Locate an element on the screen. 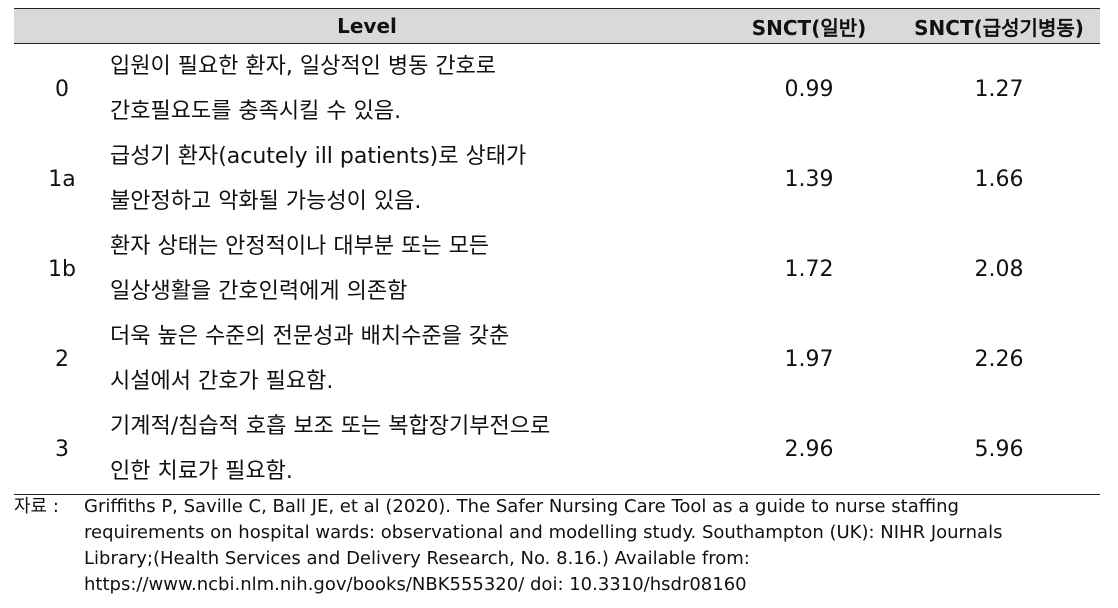 The width and height of the screenshot is (1118, 608). row-snct-acute: 1.27 is located at coordinates (999, 89).